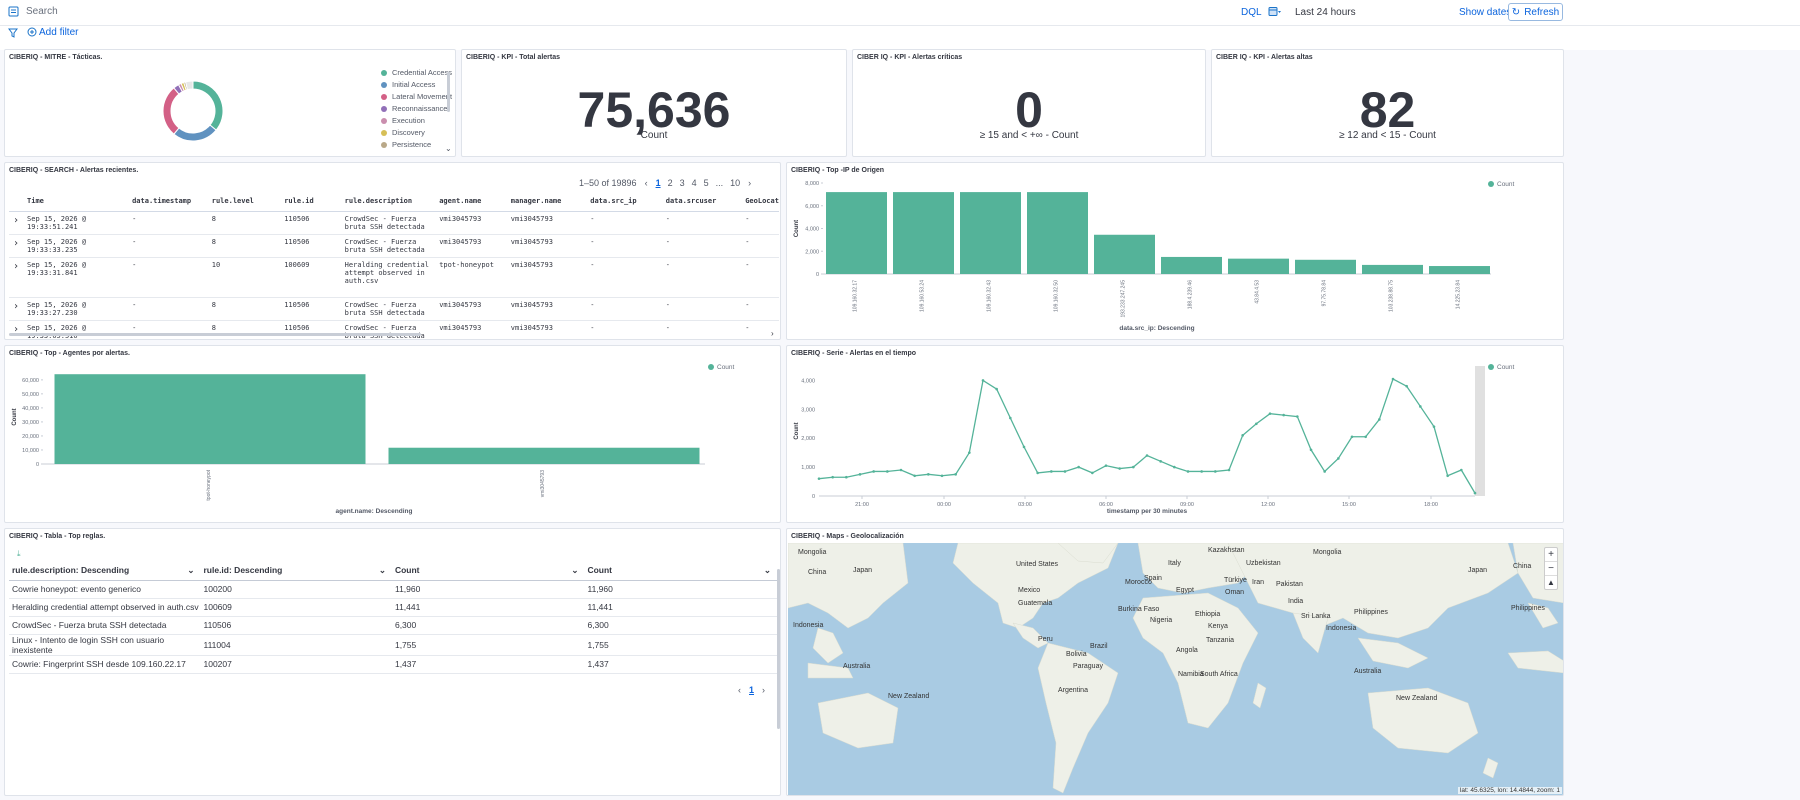 Image resolution: width=1800 pixels, height=800 pixels. I want to click on download-icon: ⤓, so click(19, 553).